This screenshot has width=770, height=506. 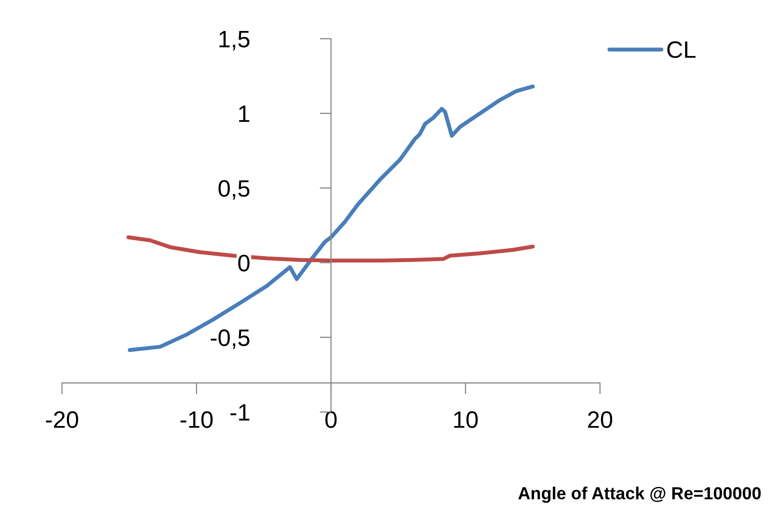 I want to click on x-tick-label: 0, so click(x=331, y=419).